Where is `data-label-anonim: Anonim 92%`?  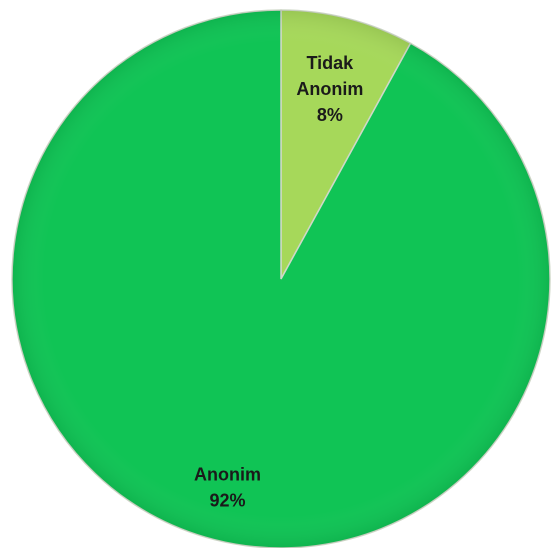
data-label-anonim: Anonim 92% is located at coordinates (227, 487).